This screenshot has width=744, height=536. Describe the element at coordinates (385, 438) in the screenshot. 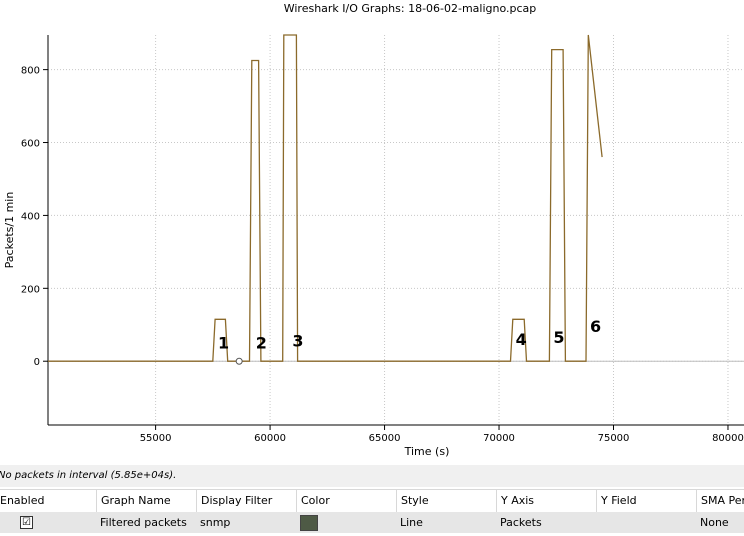

I see `x-tick-label: 65000` at that location.